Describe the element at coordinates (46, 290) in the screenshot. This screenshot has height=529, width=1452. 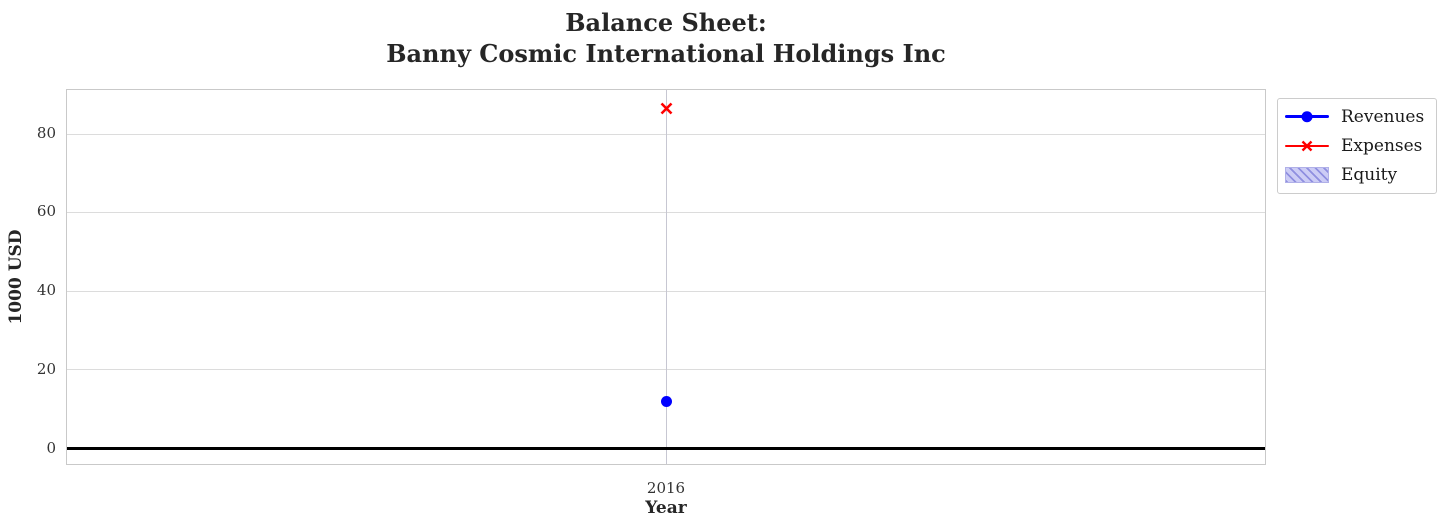
I see `y-tick-label-40: 40` at that location.